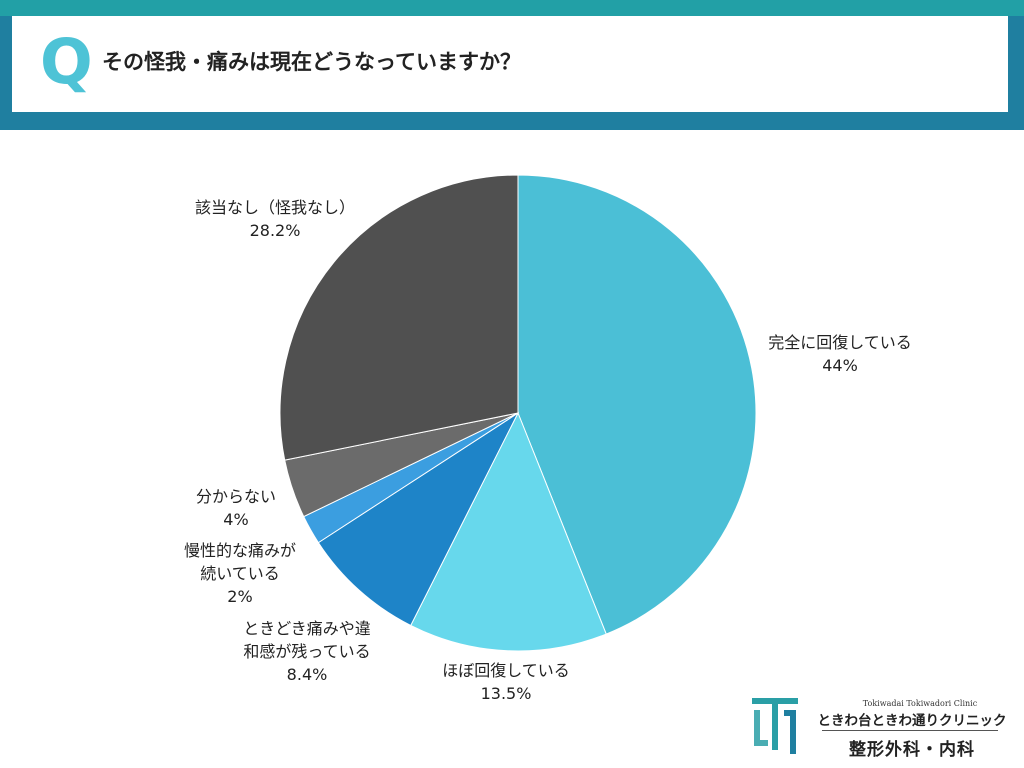 This screenshot has width=1024, height=768. What do you see at coordinates (775, 726) in the screenshot?
I see `clinic-logo-icon` at bounding box center [775, 726].